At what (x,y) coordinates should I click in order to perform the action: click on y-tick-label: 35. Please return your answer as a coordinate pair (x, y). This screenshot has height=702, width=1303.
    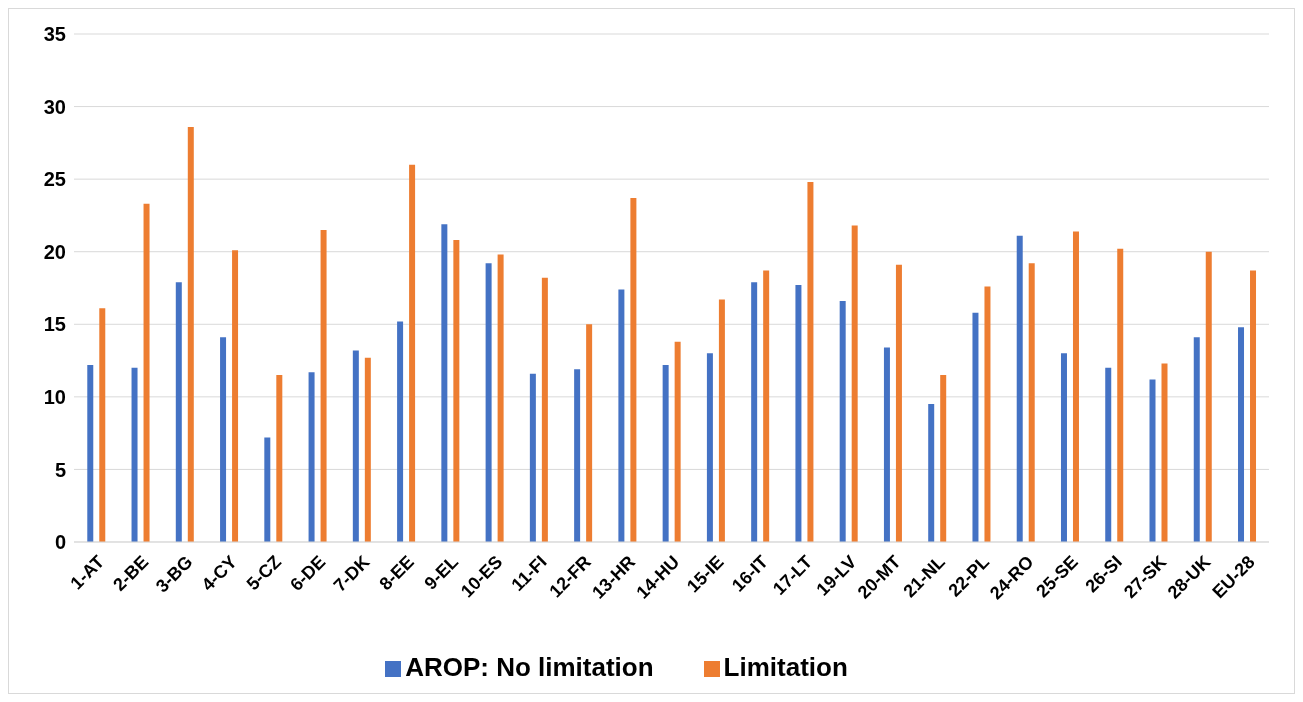
    Looking at the image, I should click on (54, 34).